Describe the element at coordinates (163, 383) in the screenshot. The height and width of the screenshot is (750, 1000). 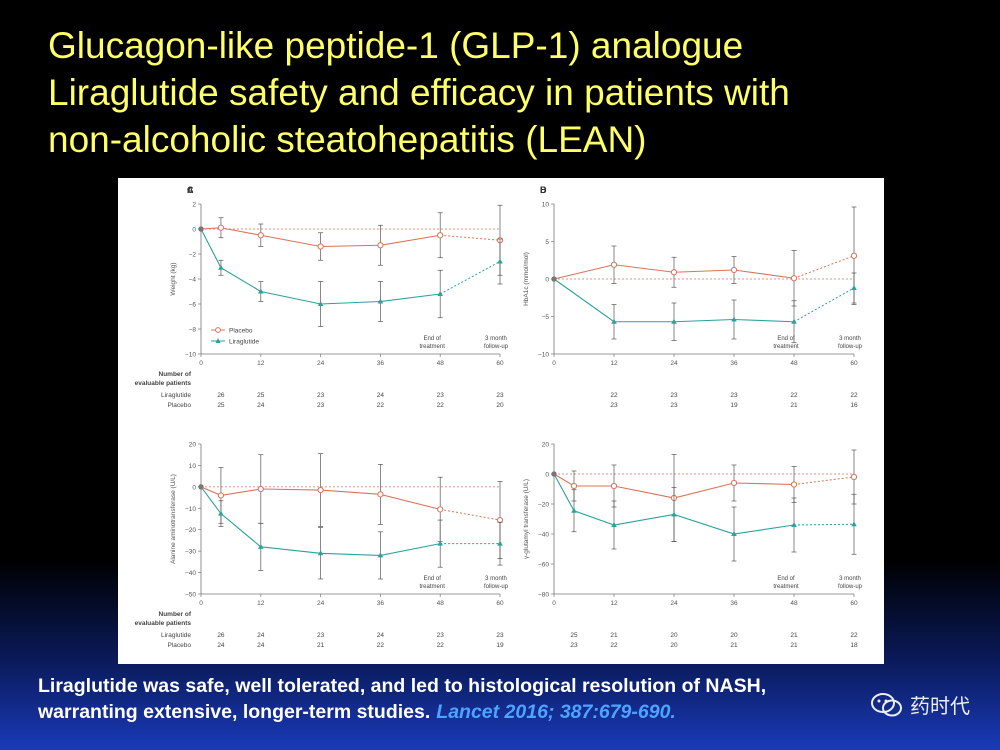
I see `patients-header-a: evaluable patients` at that location.